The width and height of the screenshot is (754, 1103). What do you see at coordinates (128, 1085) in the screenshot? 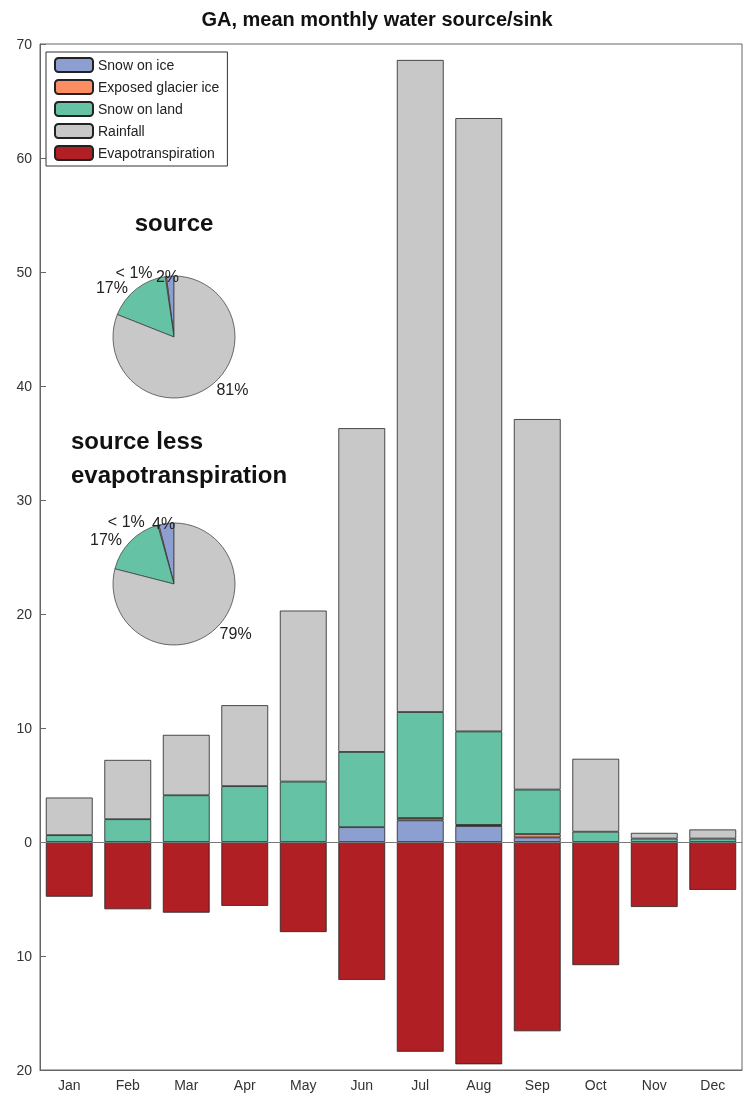
I see `x-tick-label: Feb` at bounding box center [128, 1085].